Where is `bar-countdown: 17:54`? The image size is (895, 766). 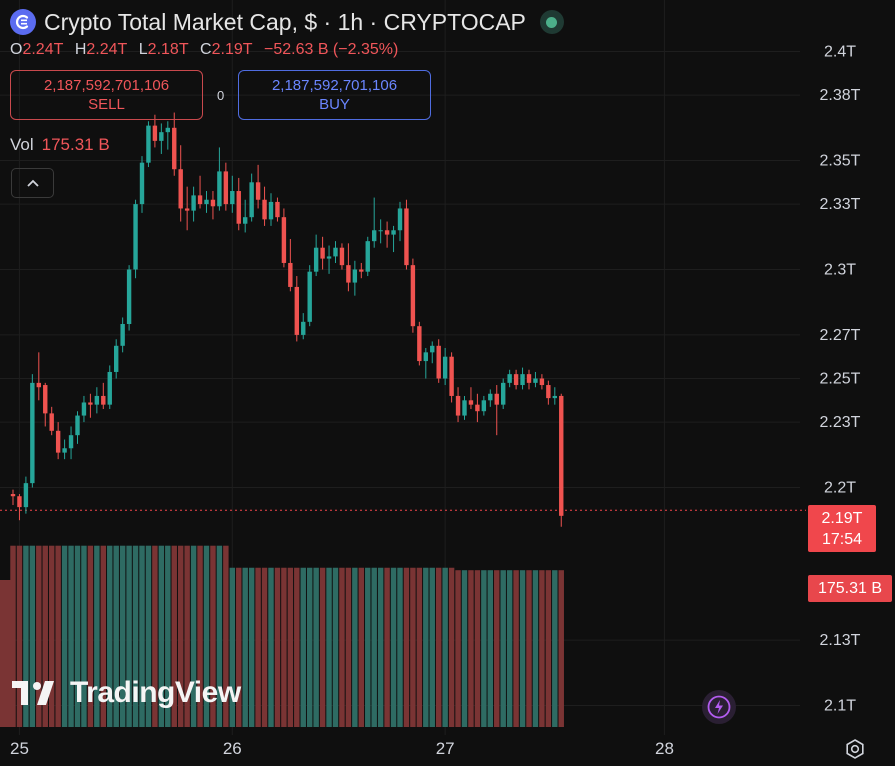 bar-countdown: 17:54 is located at coordinates (842, 539).